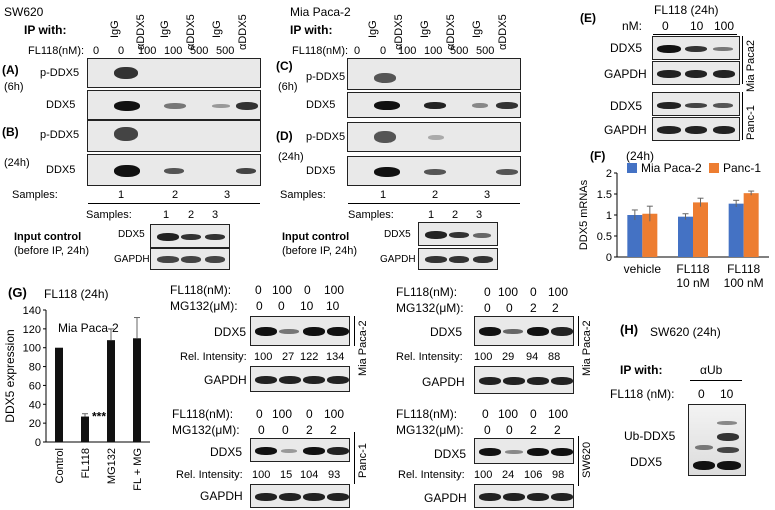 The height and width of the screenshot is (510, 775). Describe the element at coordinates (284, 66) in the screenshot. I see `panel-letter-c: (C)` at that location.